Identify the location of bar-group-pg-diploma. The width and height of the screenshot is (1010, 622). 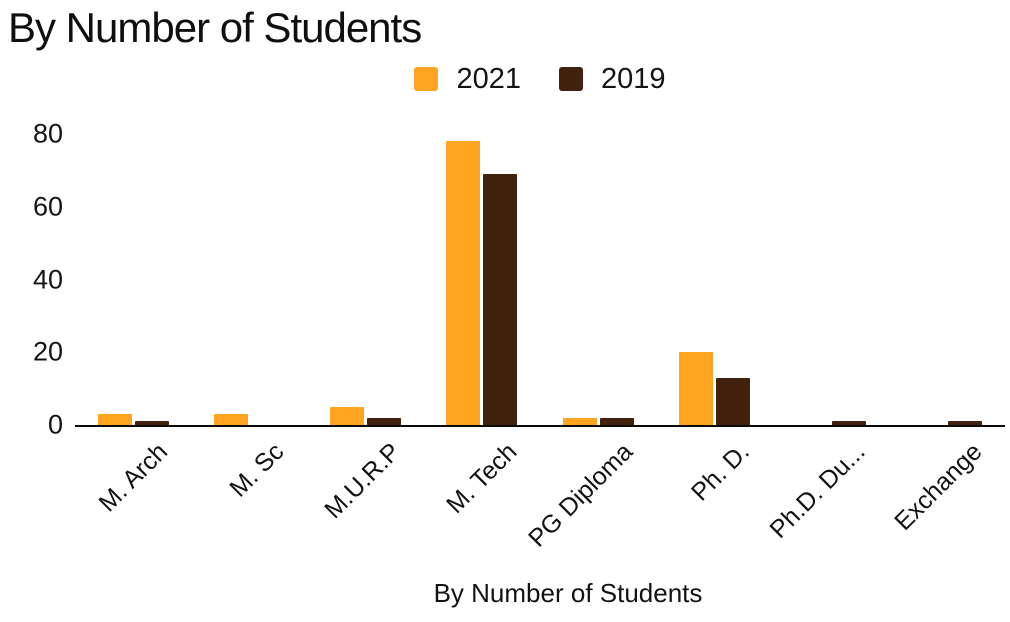
(598, 279).